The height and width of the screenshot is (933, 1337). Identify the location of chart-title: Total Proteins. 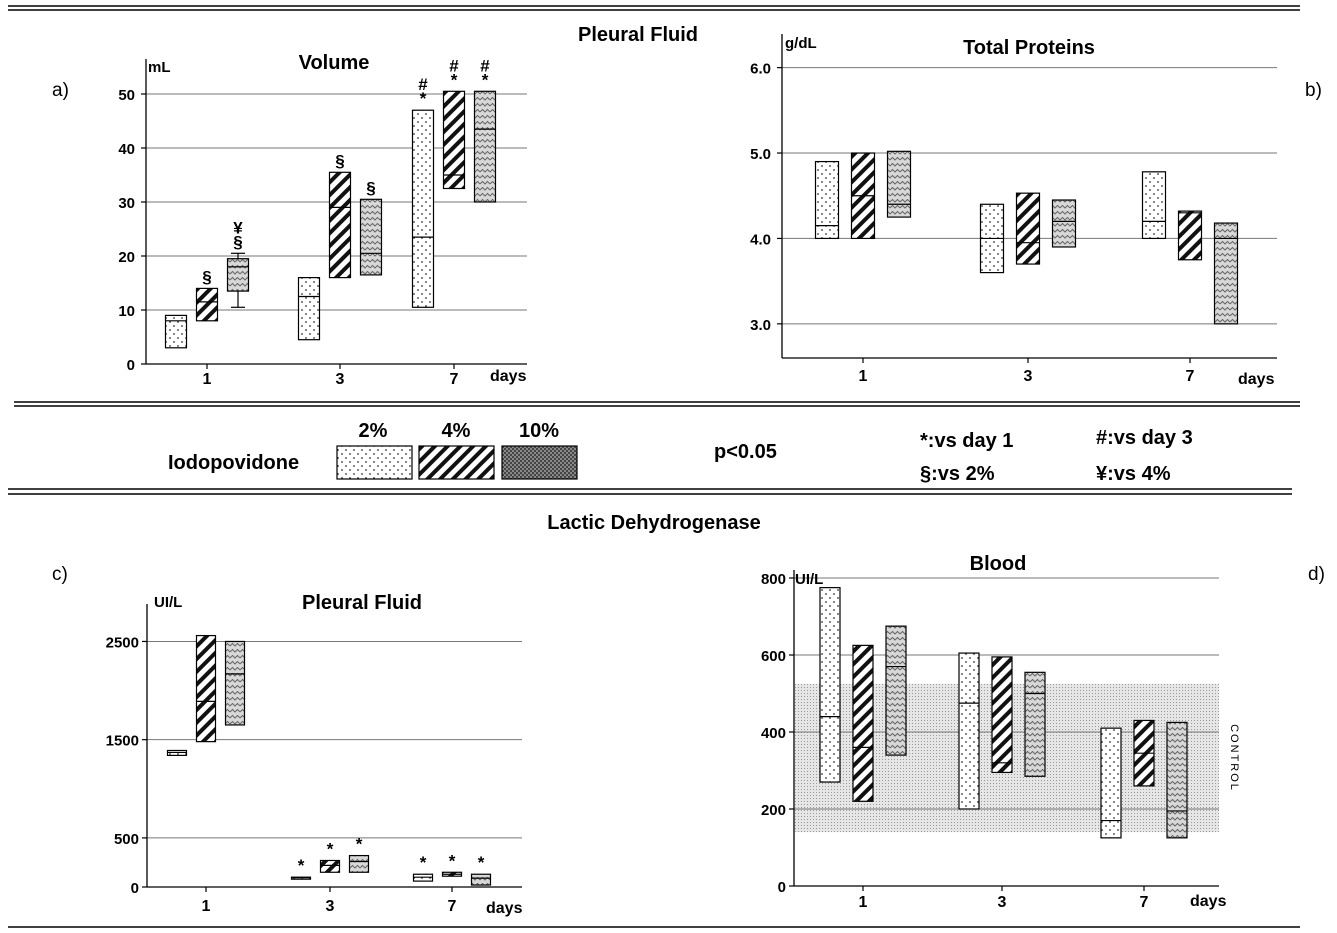
(1029, 48).